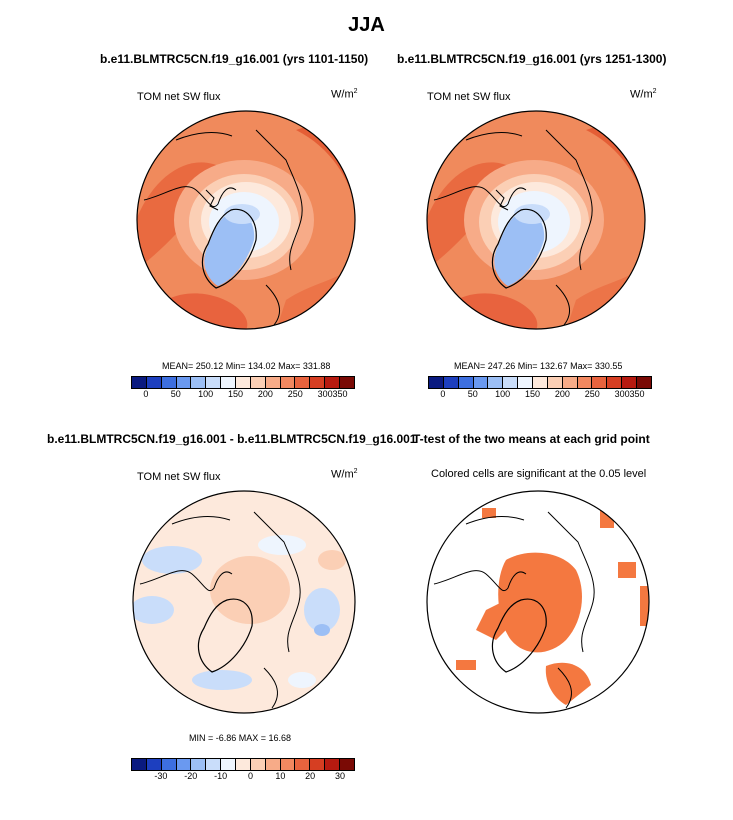 Image resolution: width=733 pixels, height=820 pixels. Describe the element at coordinates (340, 776) in the screenshot. I see `colorbar-tick-label: 30` at that location.